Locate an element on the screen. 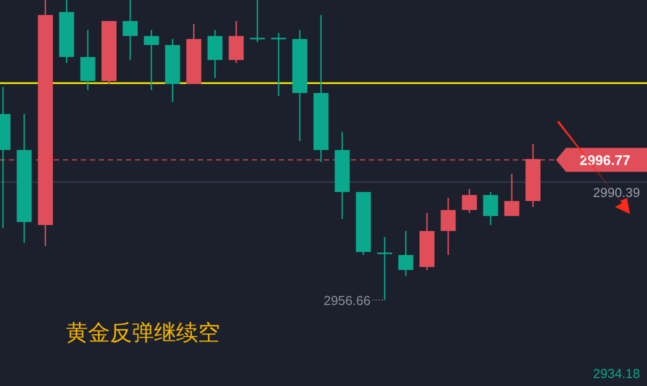 The height and width of the screenshot is (386, 647). text: 黄金反弹继续空 is located at coordinates (143, 332).